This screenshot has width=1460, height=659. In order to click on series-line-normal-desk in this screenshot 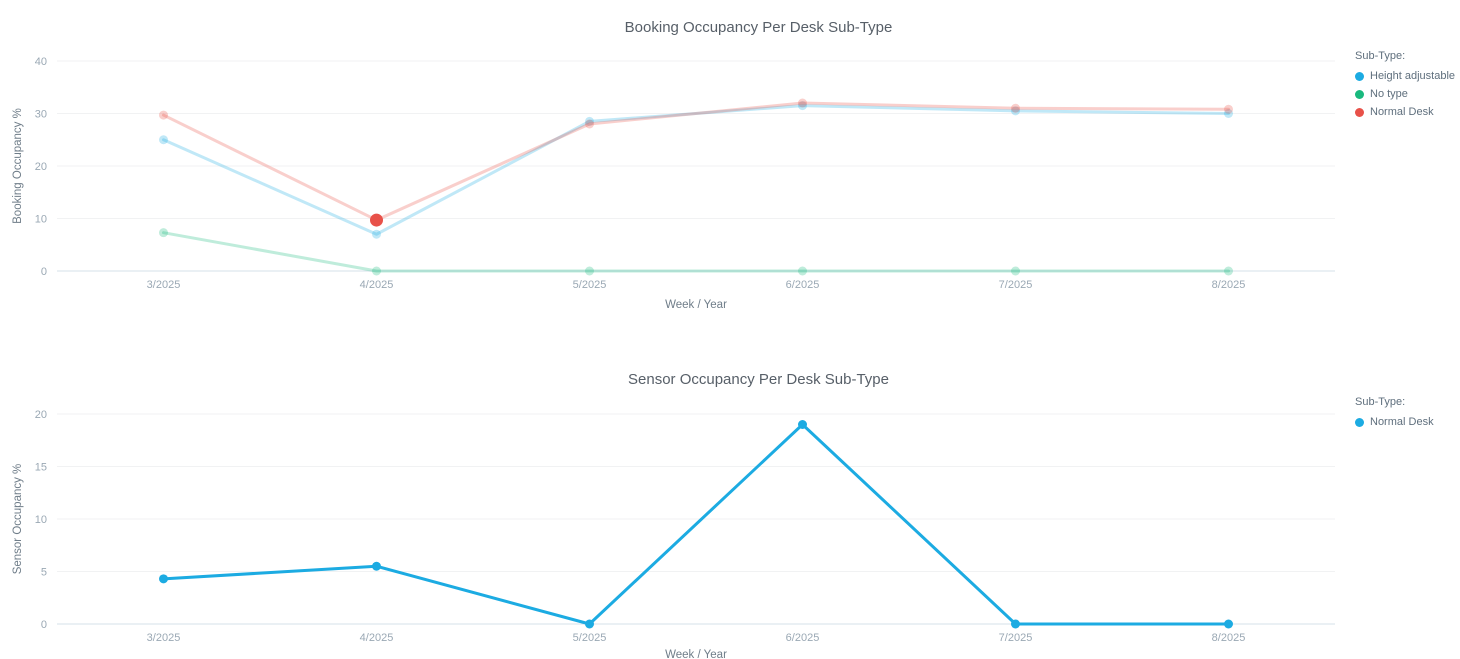, I will do `click(696, 161)`.